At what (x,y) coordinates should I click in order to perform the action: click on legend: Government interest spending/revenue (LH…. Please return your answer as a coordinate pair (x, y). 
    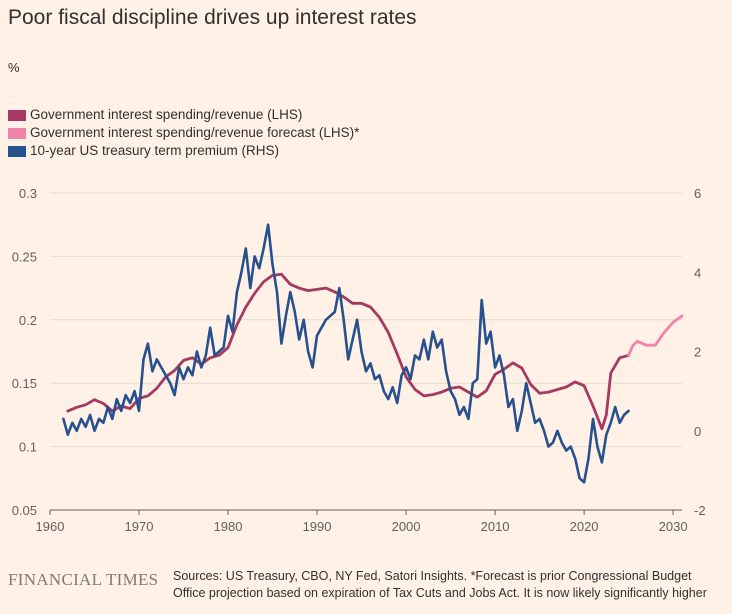
    Looking at the image, I should click on (183, 133).